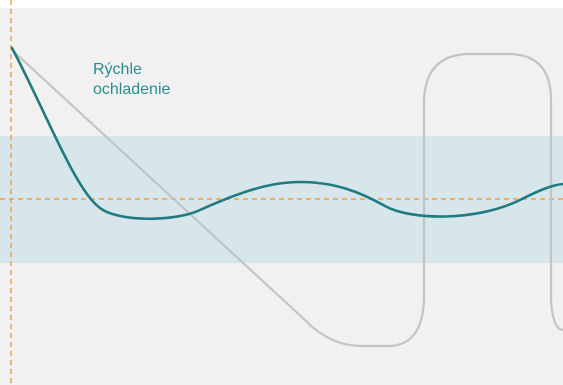 This screenshot has height=385, width=563. What do you see at coordinates (132, 79) in the screenshot?
I see `rapid-cooling-label: Rýchle ochladenie` at bounding box center [132, 79].